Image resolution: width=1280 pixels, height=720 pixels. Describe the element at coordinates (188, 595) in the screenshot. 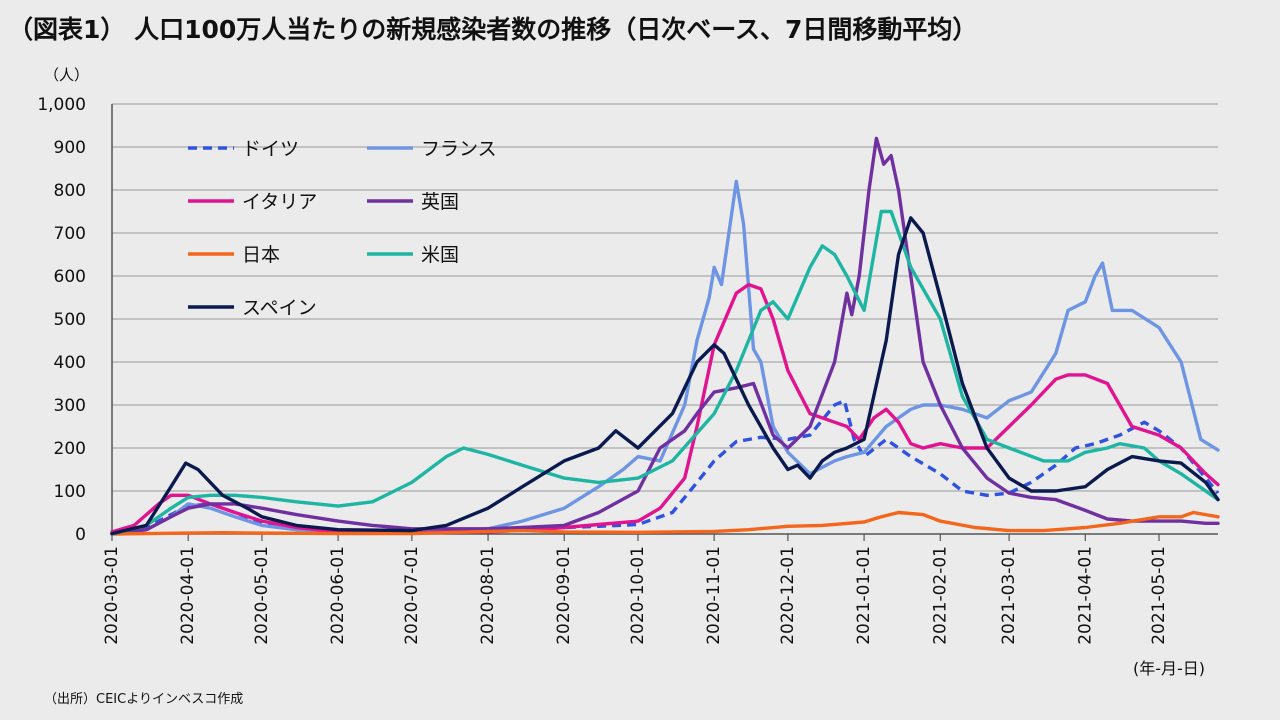

I see `x-tick-label: 2020-04-01` at that location.